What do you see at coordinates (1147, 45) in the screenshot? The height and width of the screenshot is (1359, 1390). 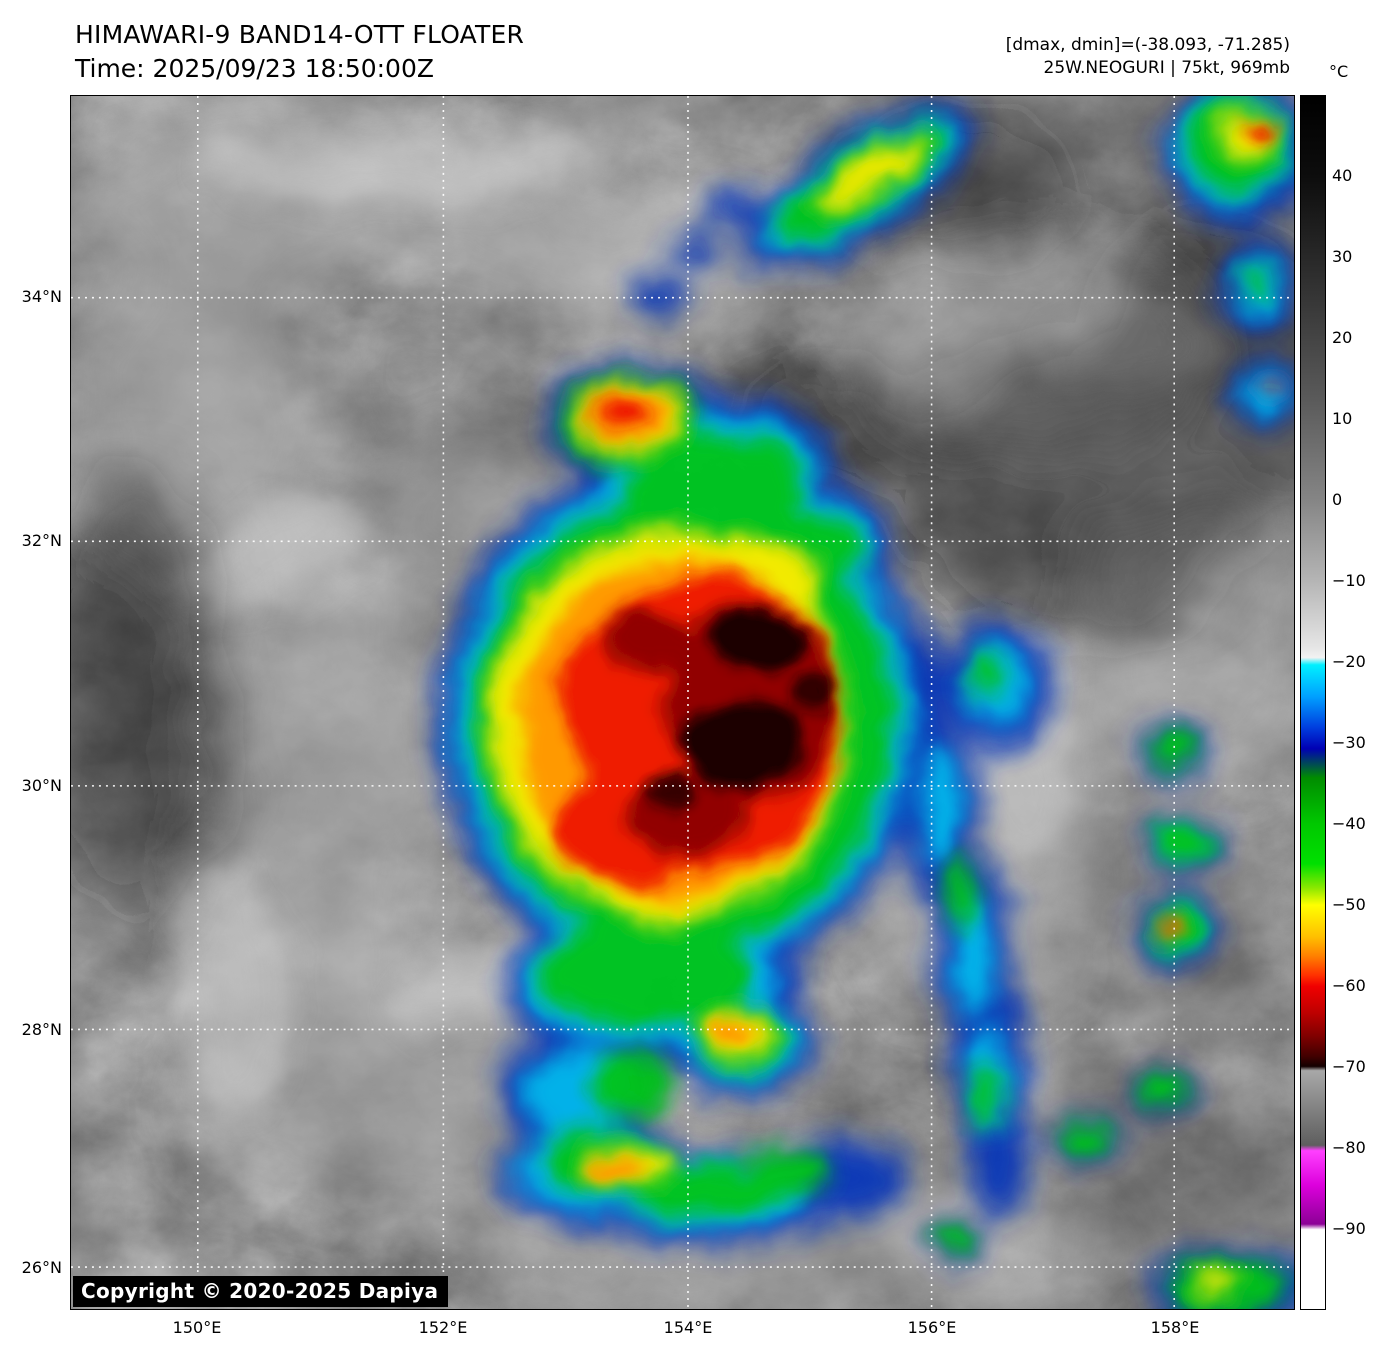 I see `dmax-dmin-label: [dmax, dmin]=(-38.093, -71.285)` at bounding box center [1147, 45].